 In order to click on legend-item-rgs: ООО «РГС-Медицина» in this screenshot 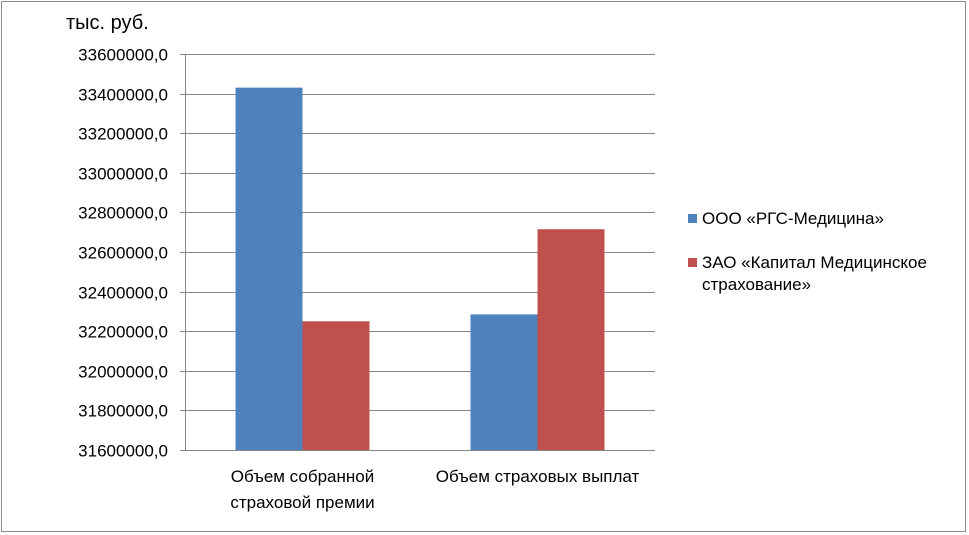, I will do `click(828, 219)`.